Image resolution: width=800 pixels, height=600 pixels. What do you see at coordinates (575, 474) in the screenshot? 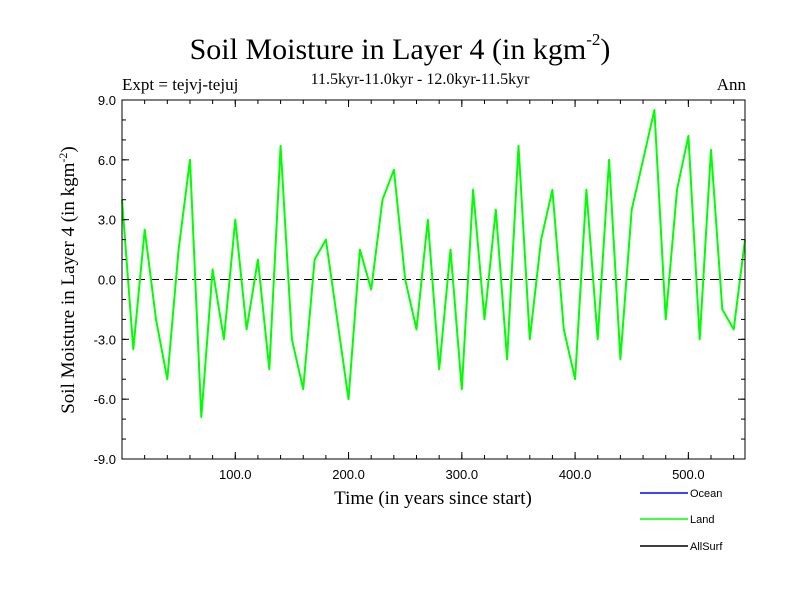
I see `x-tick-label: 400.0` at bounding box center [575, 474].